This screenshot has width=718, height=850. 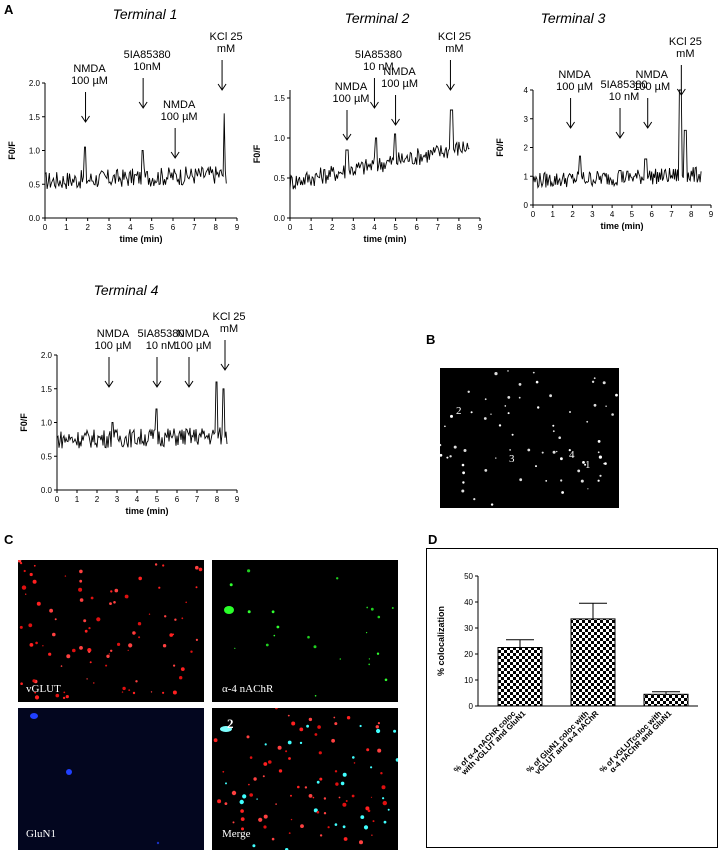 I want to click on panel-label-d: D, so click(x=433, y=539).